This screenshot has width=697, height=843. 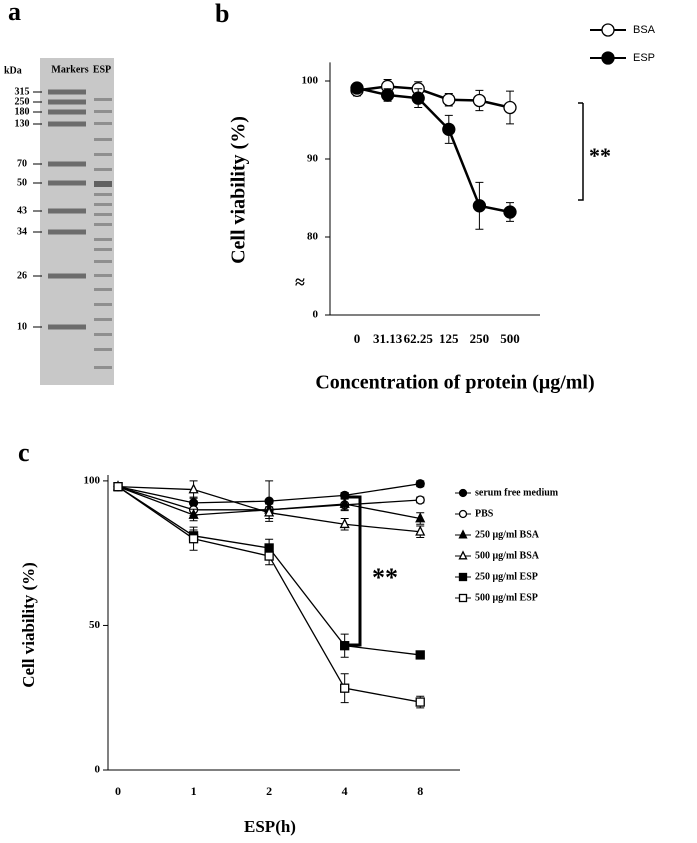 What do you see at coordinates (484, 513) in the screenshot?
I see `legend-label: PBS` at bounding box center [484, 513].